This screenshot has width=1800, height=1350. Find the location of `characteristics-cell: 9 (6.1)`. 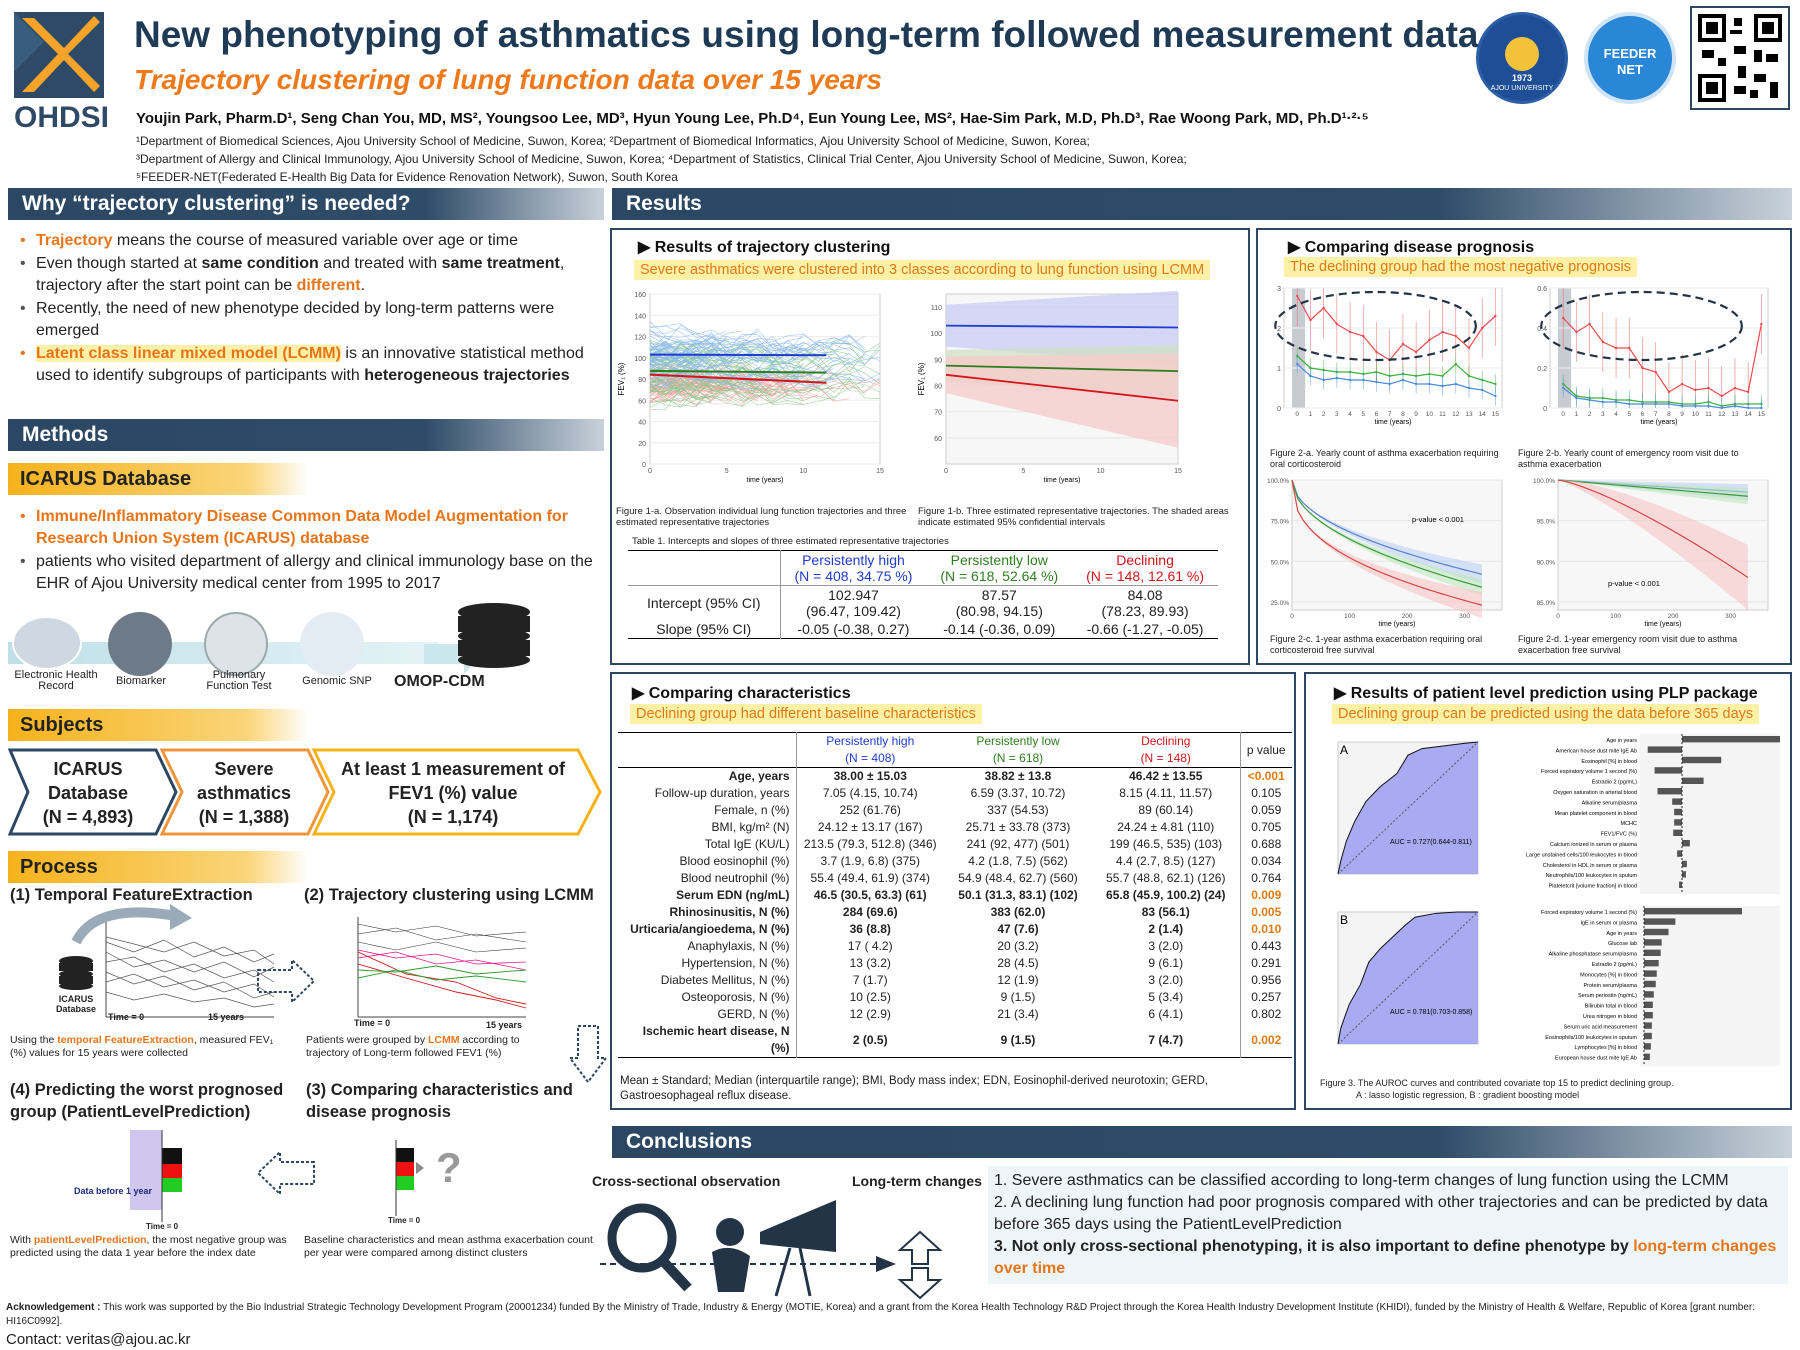

characteristics-cell: 9 (6.1) is located at coordinates (1166, 963).